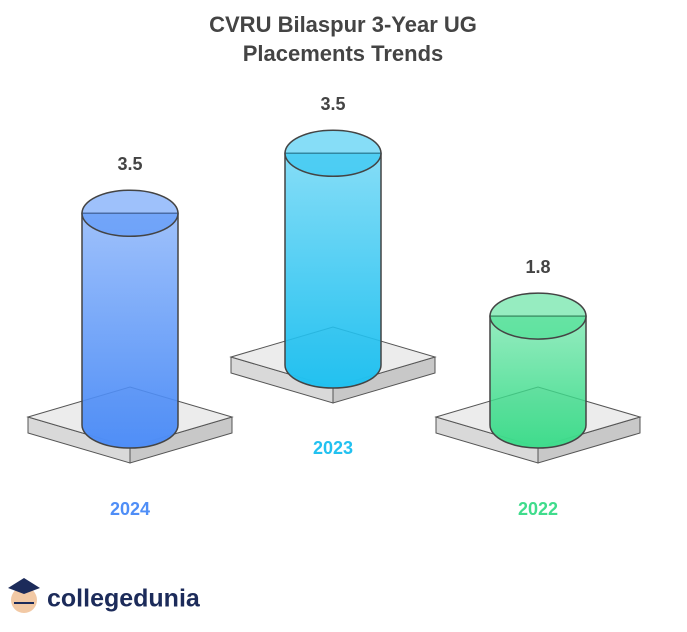  What do you see at coordinates (24, 586) in the screenshot?
I see `logo-cap` at bounding box center [24, 586].